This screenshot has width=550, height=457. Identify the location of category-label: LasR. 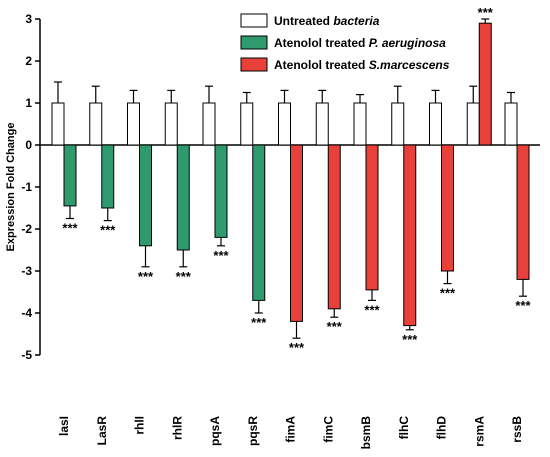
(102, 431).